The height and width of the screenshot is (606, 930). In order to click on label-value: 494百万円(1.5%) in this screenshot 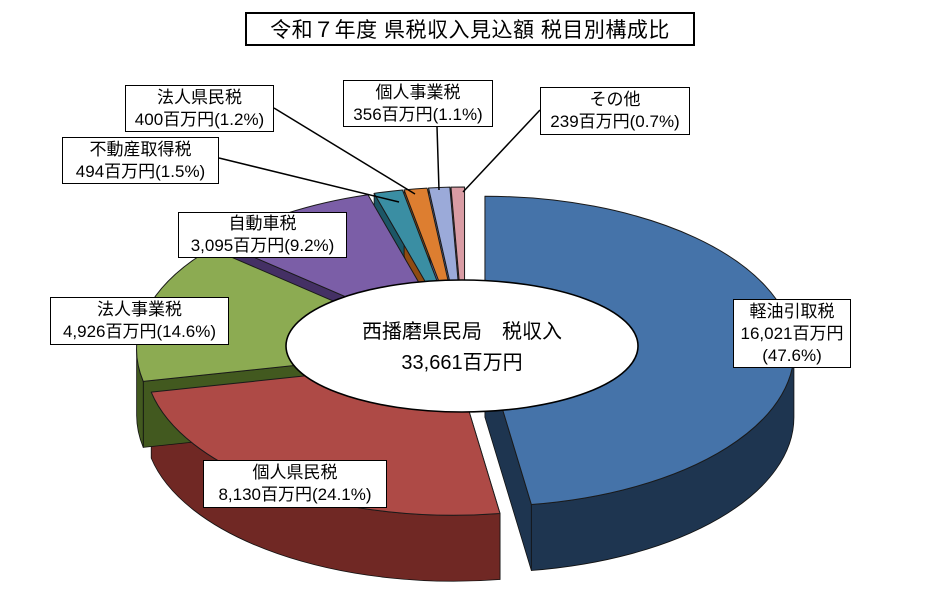, I will do `click(140, 171)`.